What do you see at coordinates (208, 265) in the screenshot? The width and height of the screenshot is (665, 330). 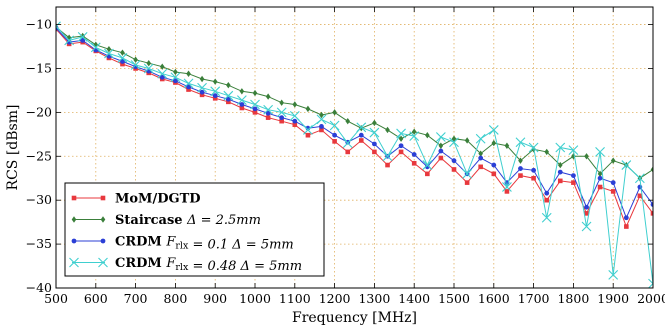 I see `legend-label: CRDM Frlx = 0.48 Δ = 5mm` at bounding box center [208, 265].